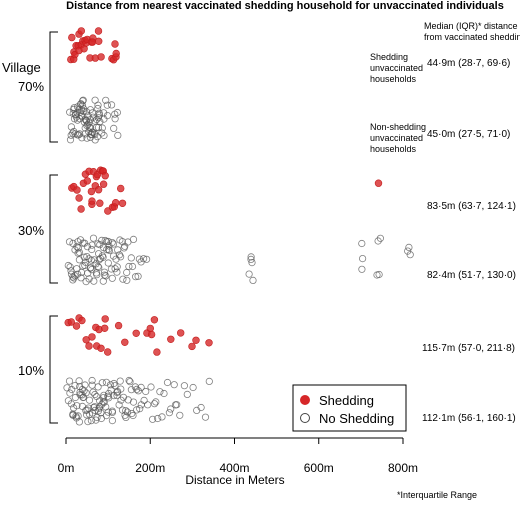 This screenshot has height=506, width=520. What do you see at coordinates (393, 79) in the screenshot?
I see `annotation-shedding-line-3: households` at bounding box center [393, 79].